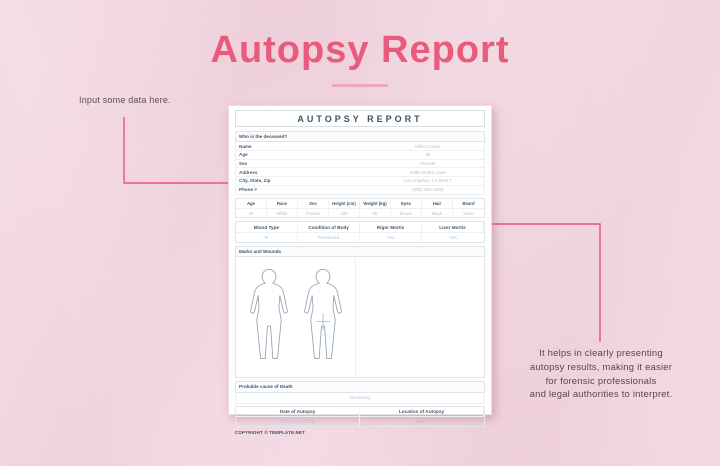 Image resolution: width=720 pixels, height=466 pixels. I want to click on field-row: Age 36, so click(360, 155).